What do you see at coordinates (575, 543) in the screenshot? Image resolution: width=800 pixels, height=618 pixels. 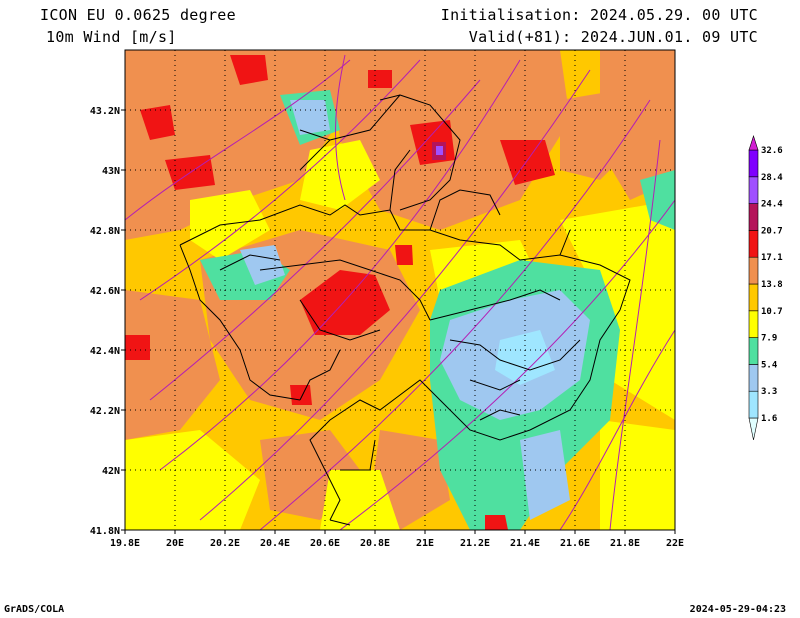 I see `lon-tick-label: 21.6E` at bounding box center [575, 543].